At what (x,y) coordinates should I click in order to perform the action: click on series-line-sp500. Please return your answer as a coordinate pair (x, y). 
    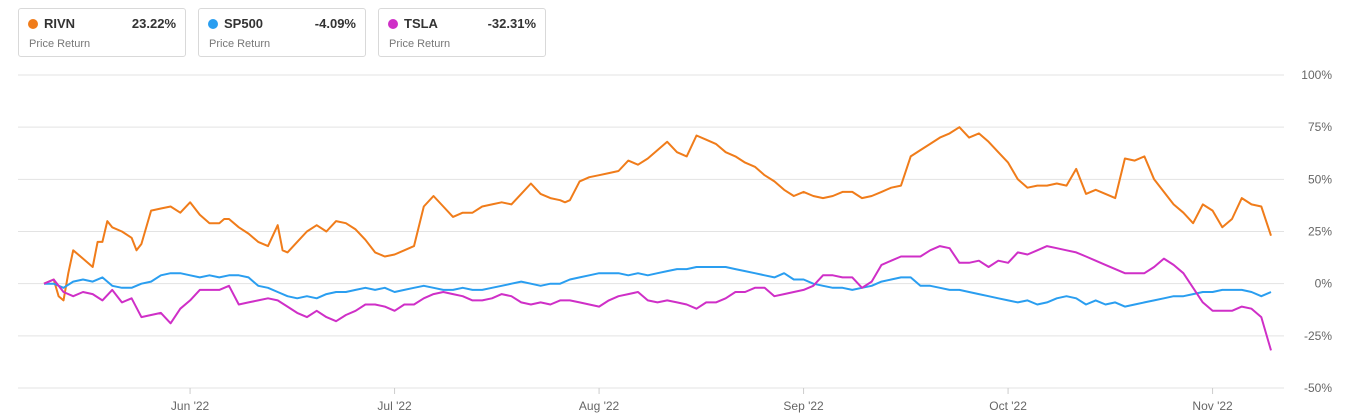
    Looking at the image, I should click on (658, 287).